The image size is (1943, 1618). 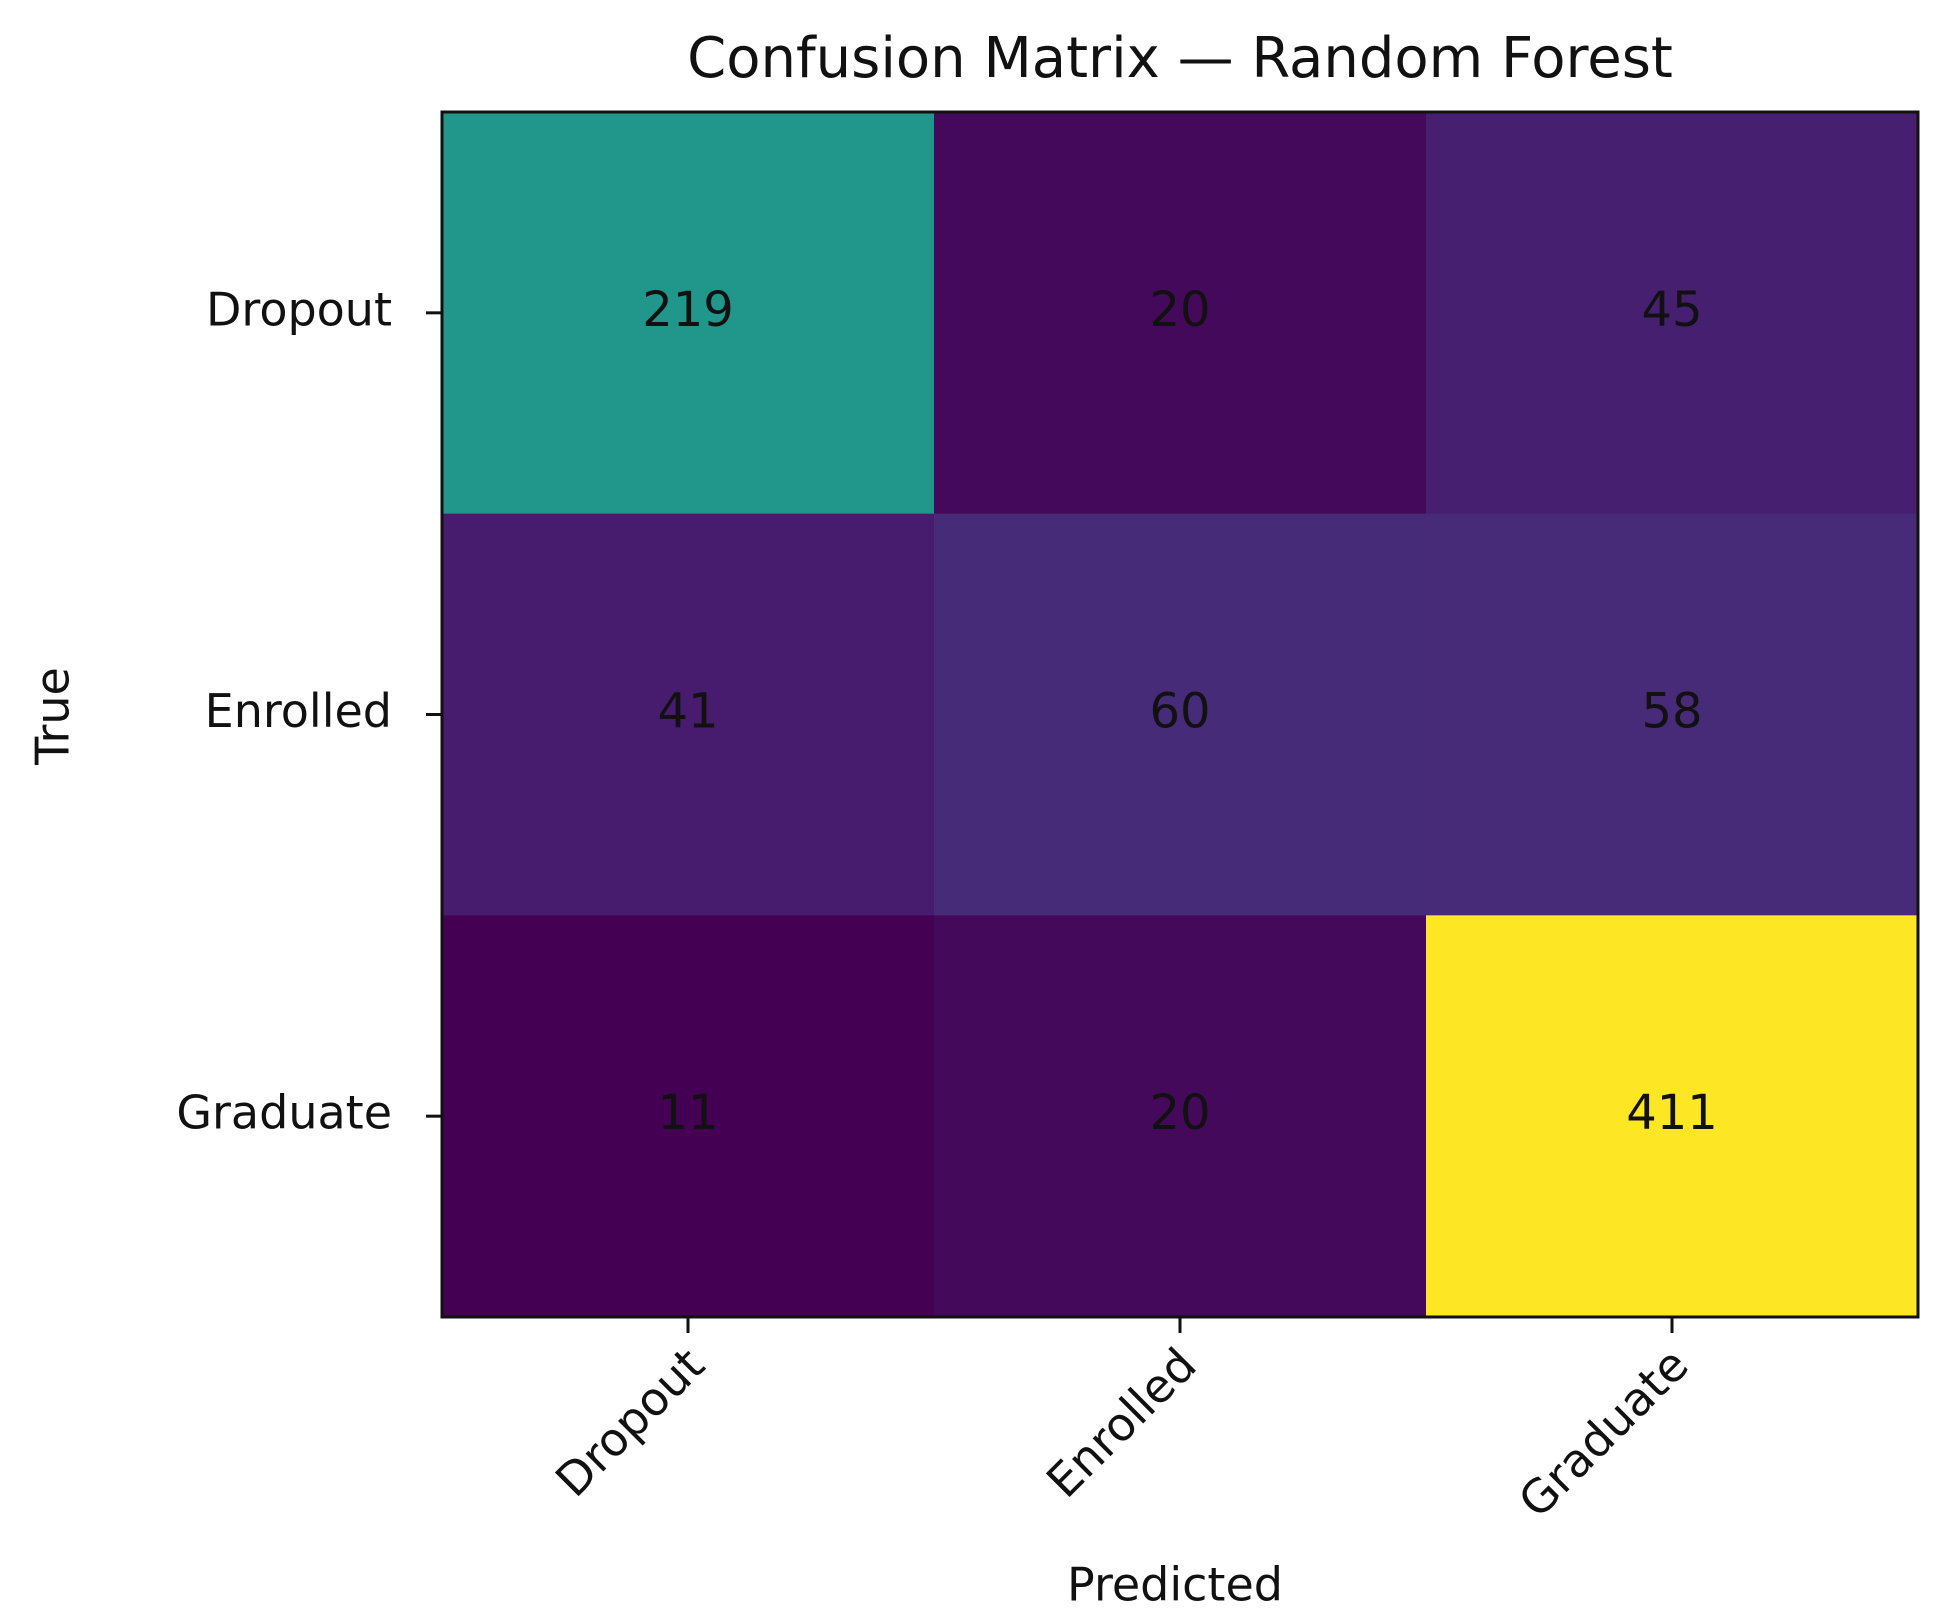 I want to click on x-axis-label: Predicted, so click(x=1175, y=1585).